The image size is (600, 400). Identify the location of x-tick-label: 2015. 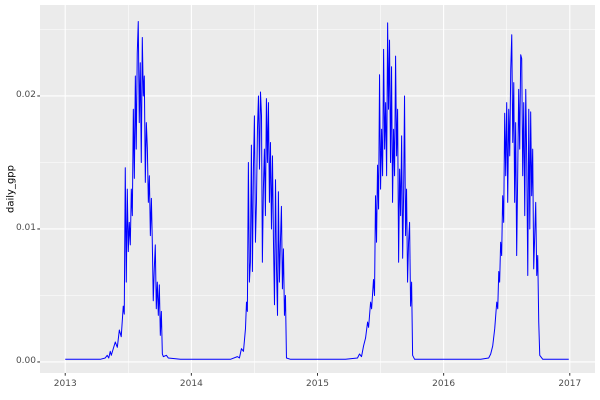
(317, 384).